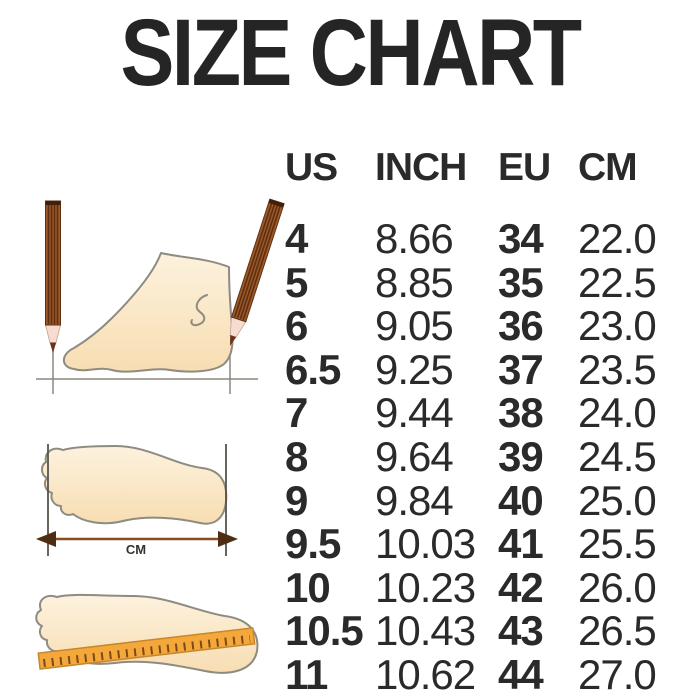 Image resolution: width=700 pixels, height=700 pixels. I want to click on pencil-right-icon, so click(253, 274).